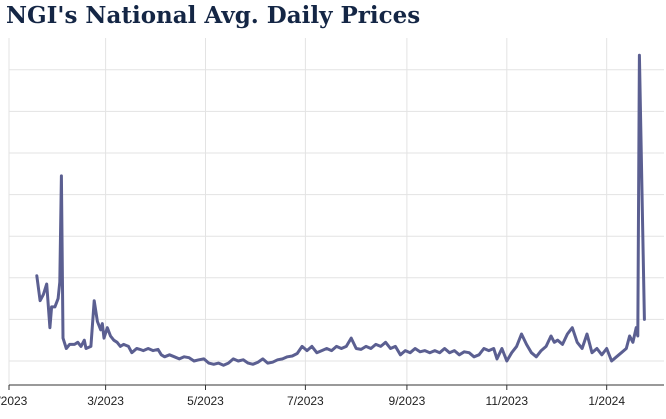  I want to click on axis-layer, so click(336, 387).